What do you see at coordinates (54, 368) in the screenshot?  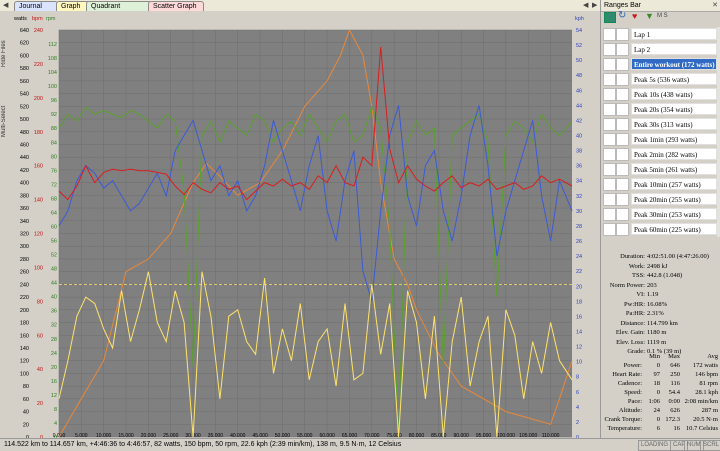 I see `rpm-tick-label: 20` at bounding box center [54, 368].